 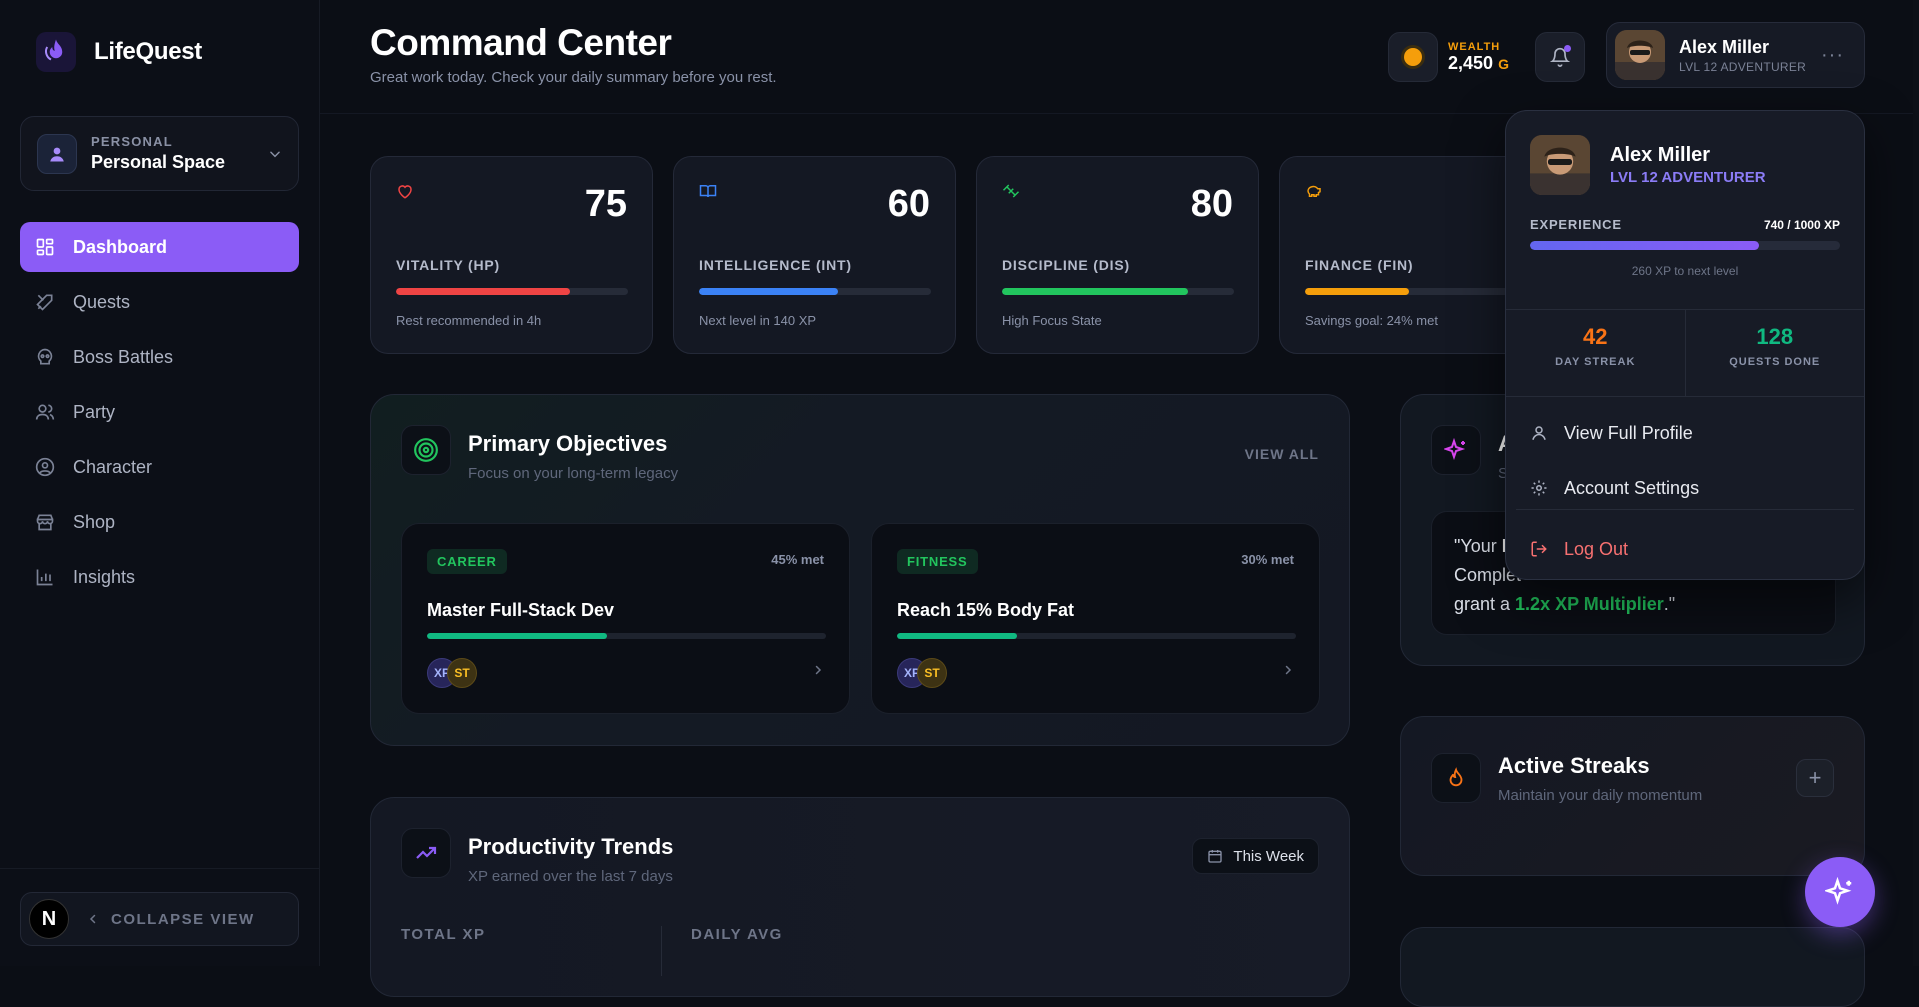 I want to click on flame-logo-icon, so click(x=56, y=52).